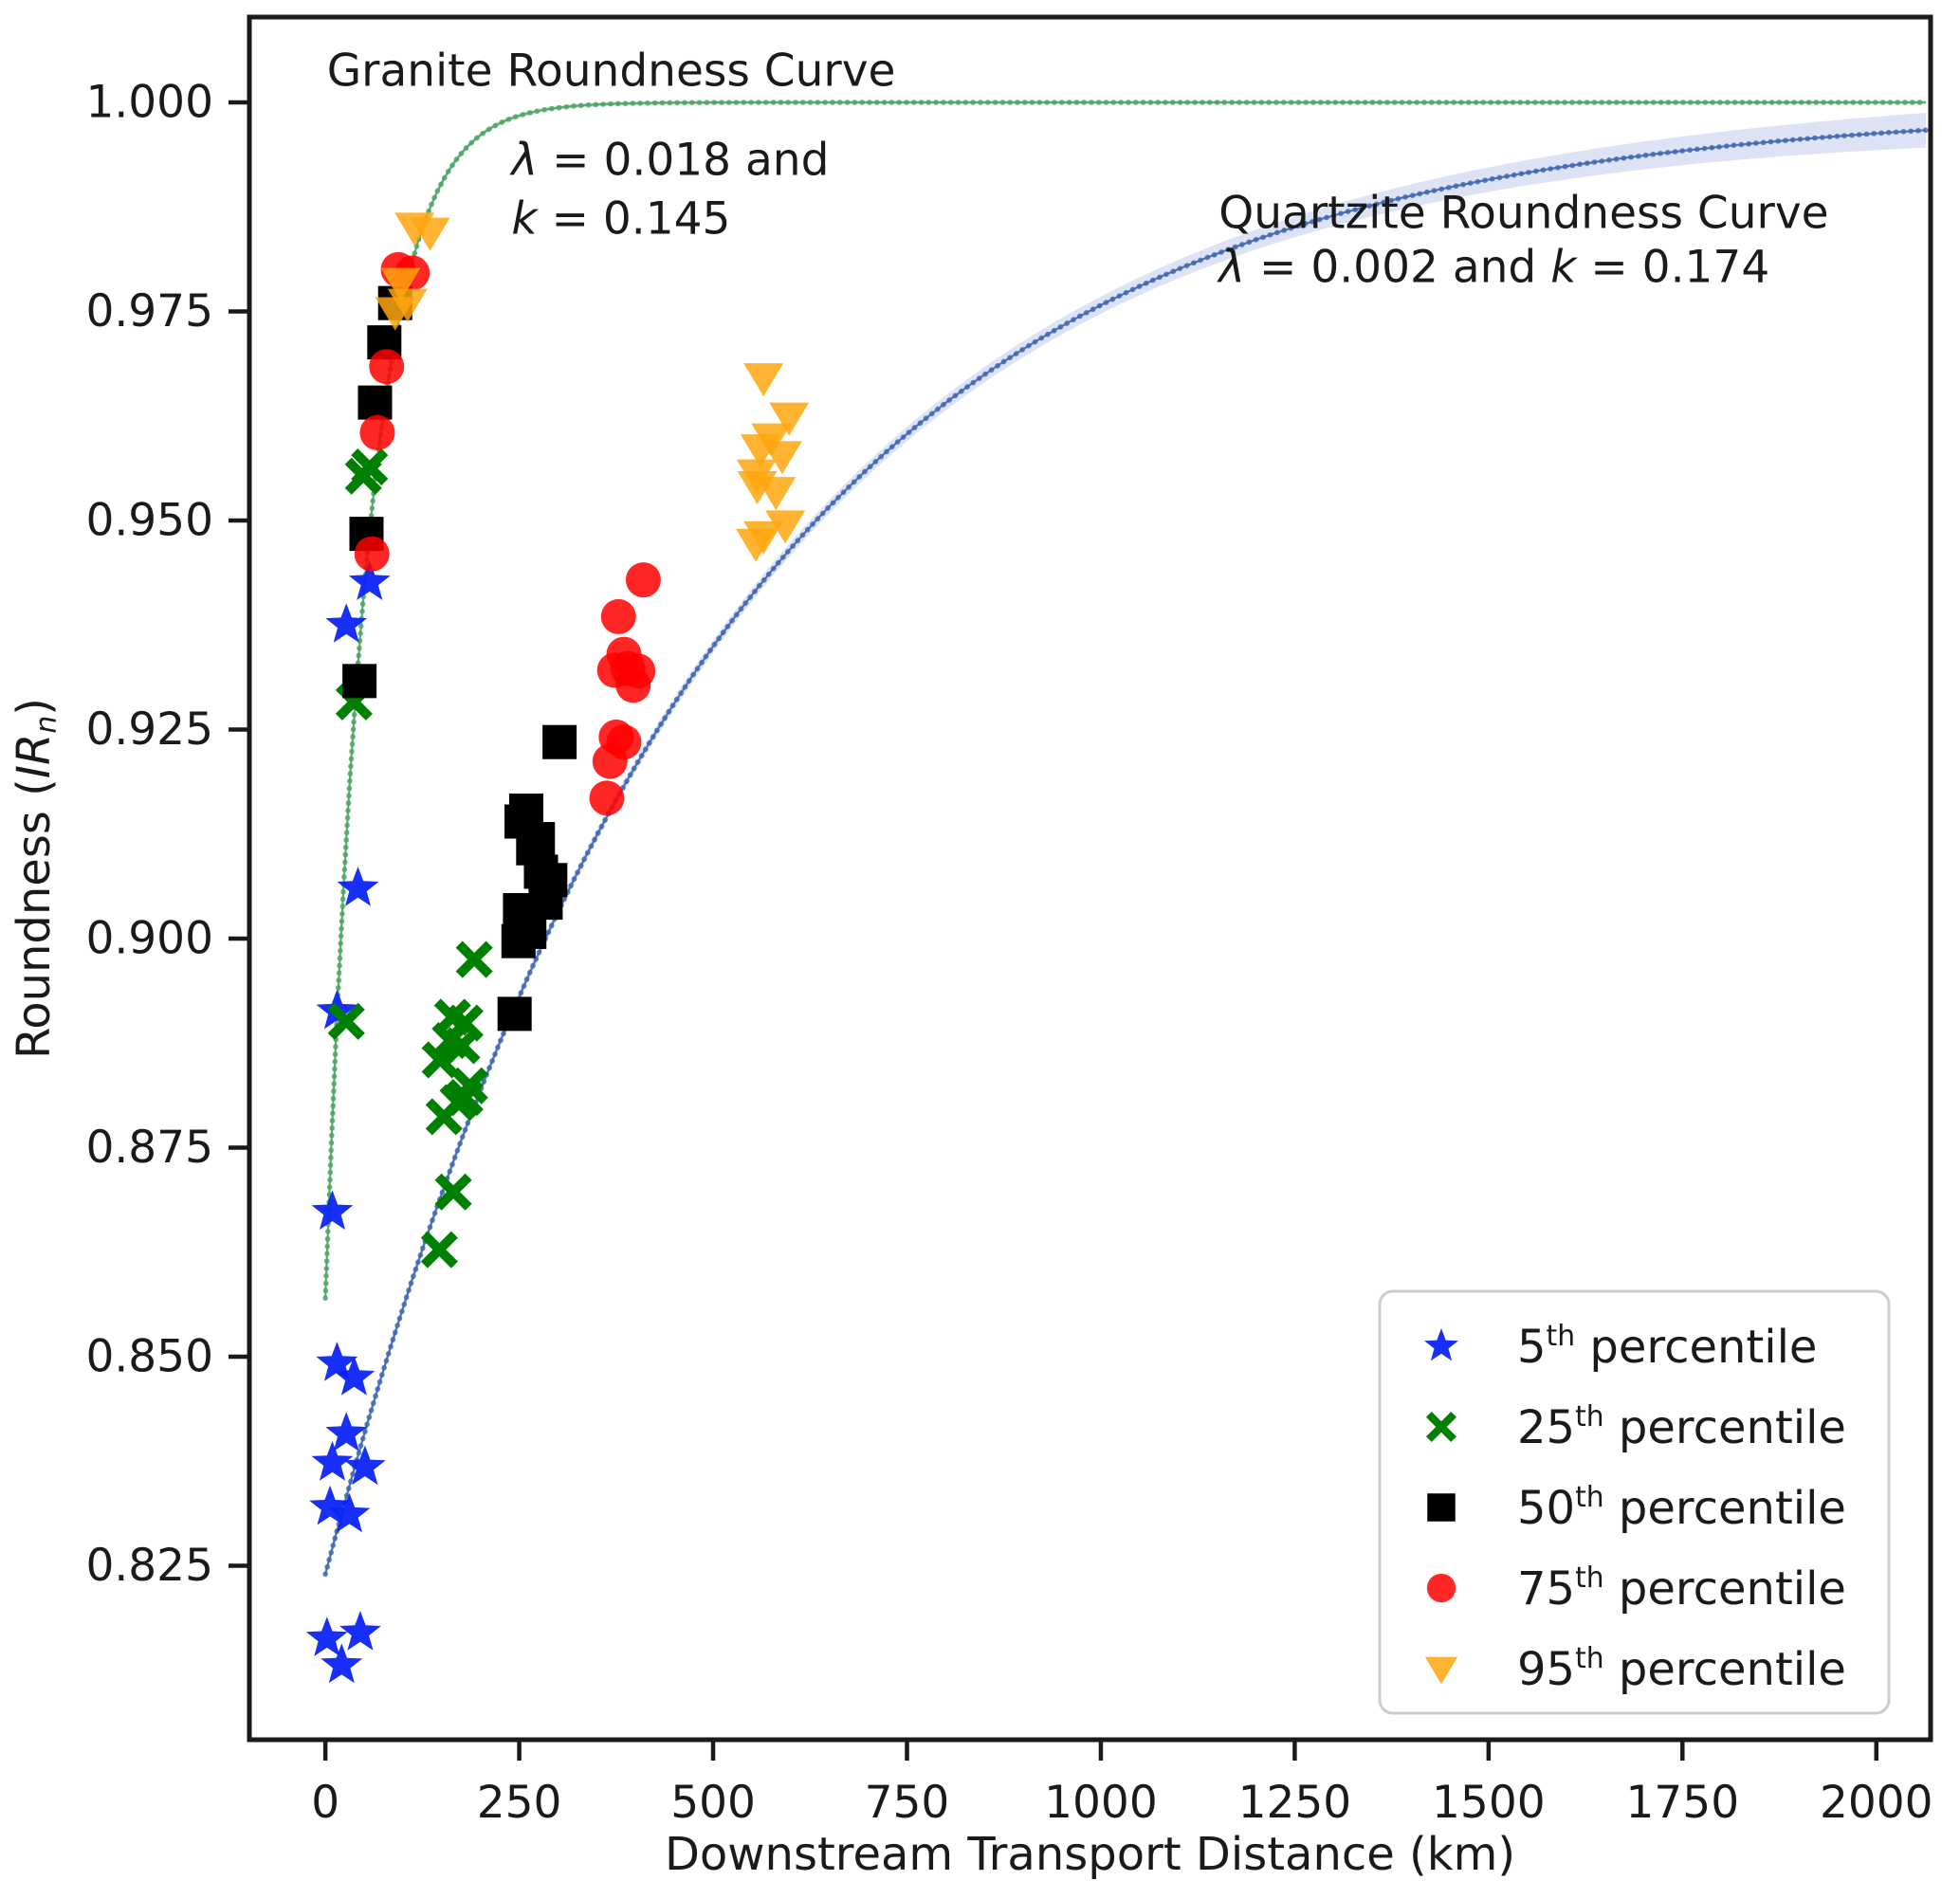  I want to click on legend-label: 25th percentile, so click(1681, 1427).